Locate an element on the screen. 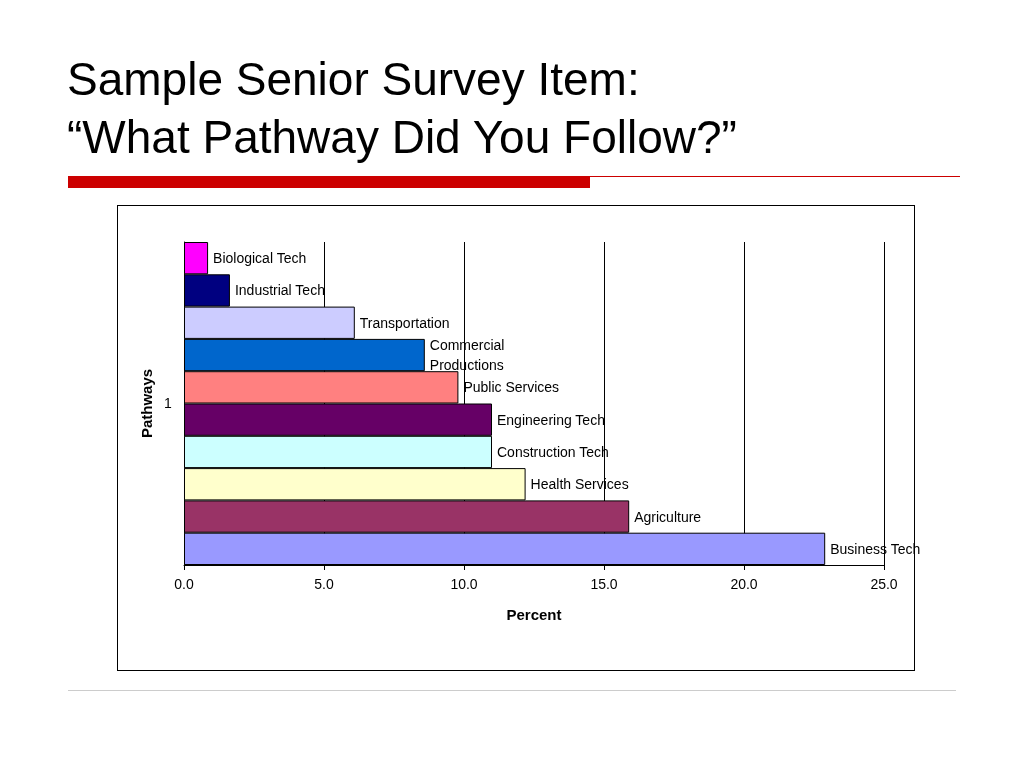 This screenshot has width=1024, height=768. x-tick-label: 20.0 is located at coordinates (744, 584).